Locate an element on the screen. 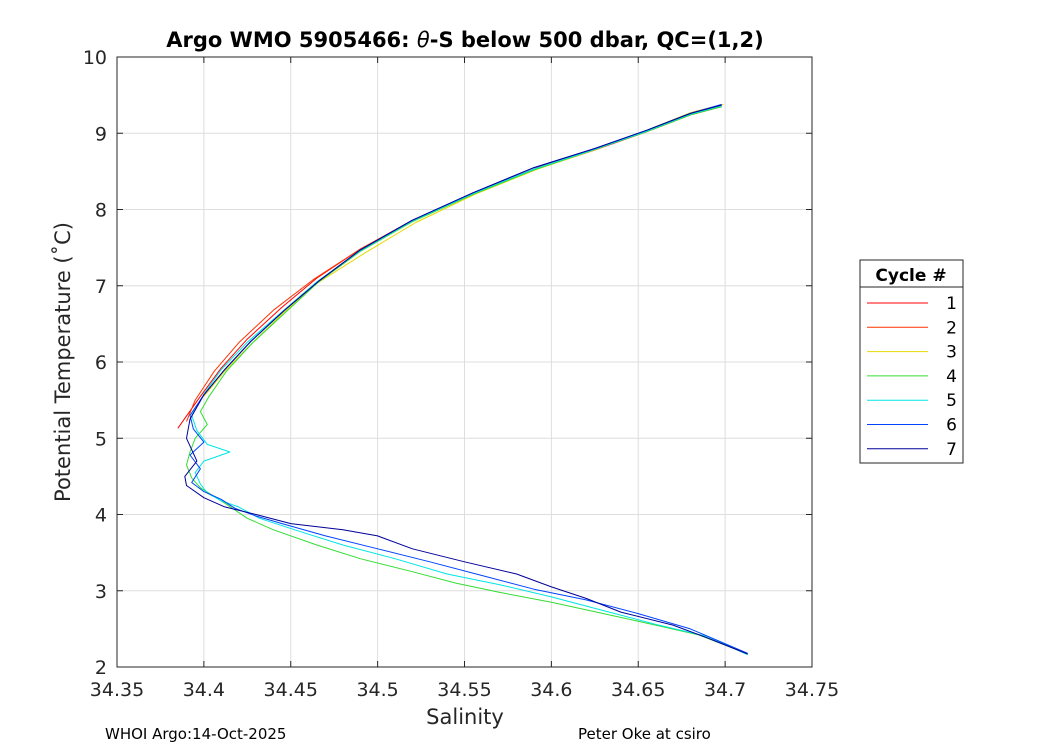 This screenshot has width=1050, height=750. legend: Cycle # 1 2 3 4 5 6 7 is located at coordinates (911, 361).